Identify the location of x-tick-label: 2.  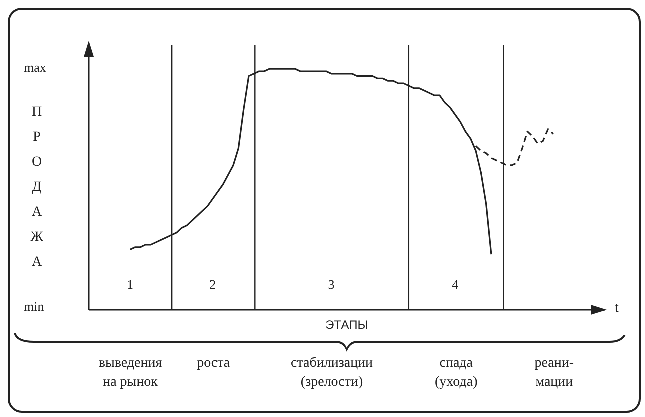
(213, 284).